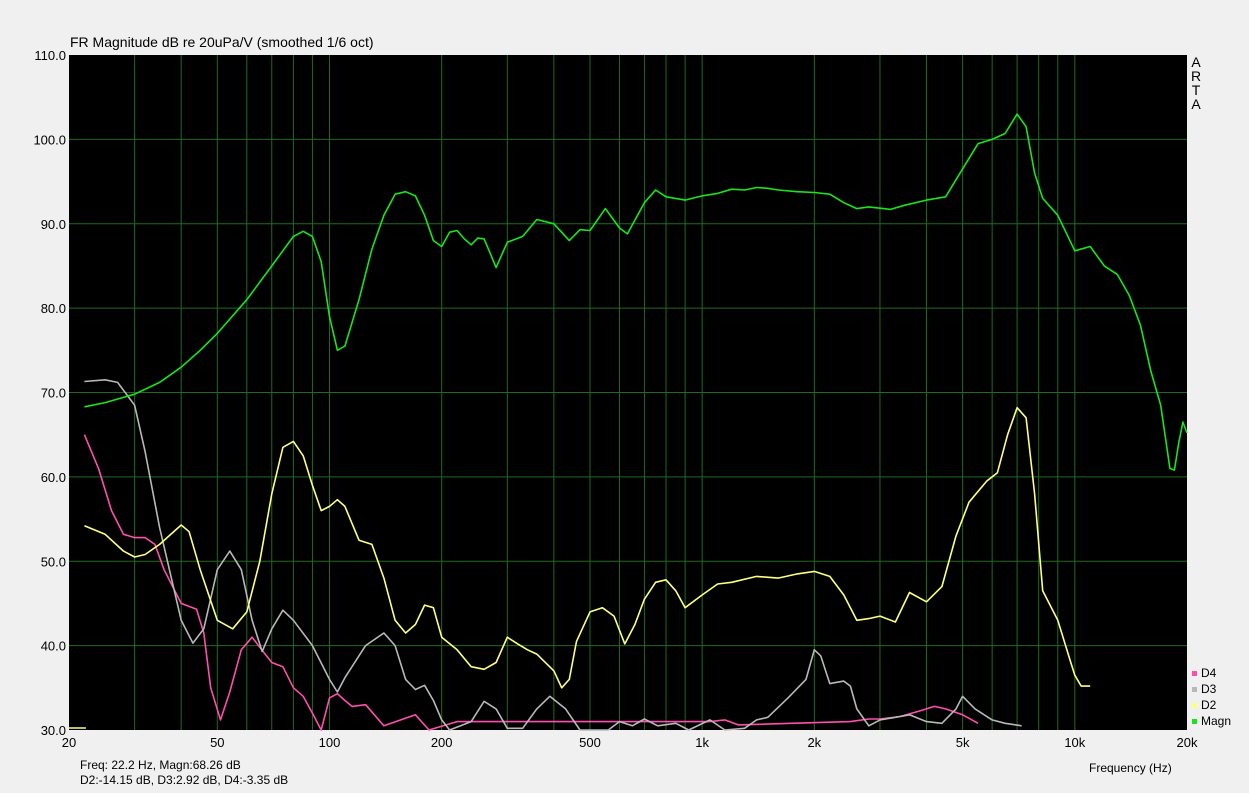  What do you see at coordinates (590, 742) in the screenshot?
I see `x-tick-label: 500` at bounding box center [590, 742].